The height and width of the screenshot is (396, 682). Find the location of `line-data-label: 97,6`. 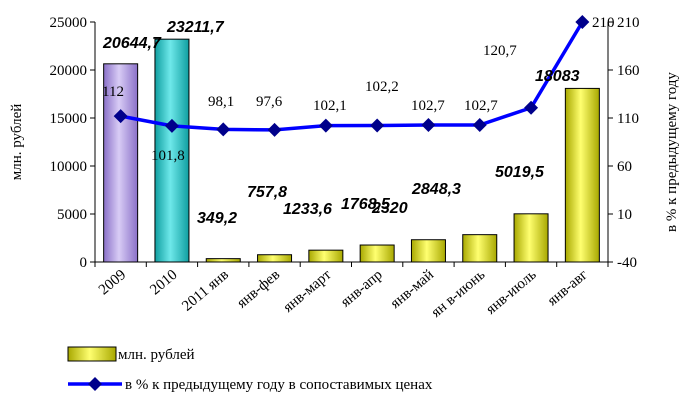

line-data-label: 97,6 is located at coordinates (269, 102).